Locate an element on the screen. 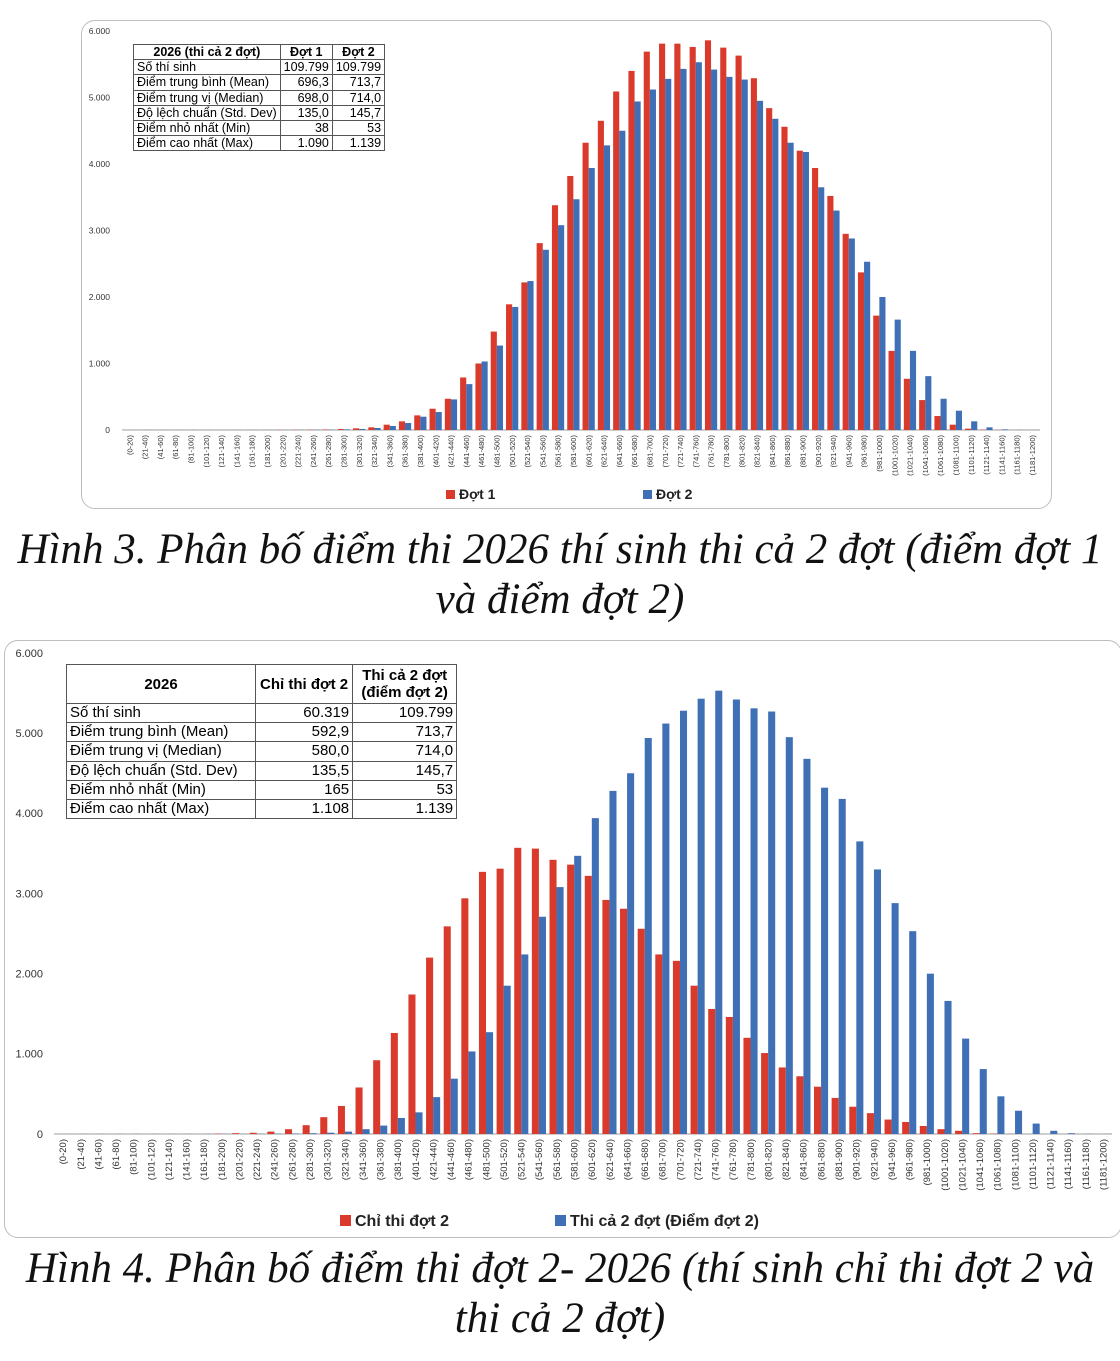 The image size is (1120, 1361). x-tick-label: (221-240) is located at coordinates (298, 451).